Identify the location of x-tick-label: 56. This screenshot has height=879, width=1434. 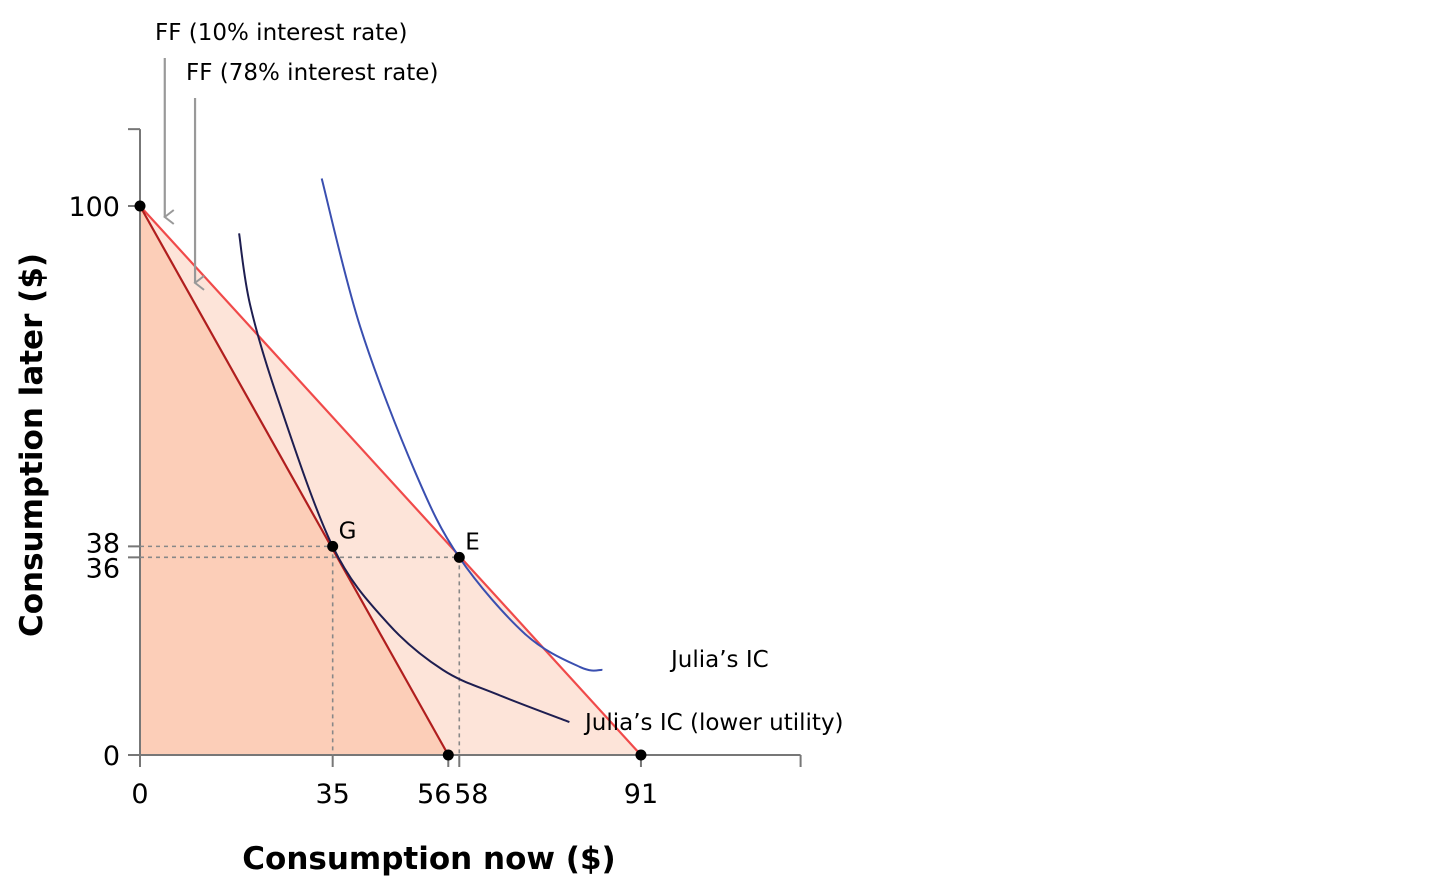
(434, 794).